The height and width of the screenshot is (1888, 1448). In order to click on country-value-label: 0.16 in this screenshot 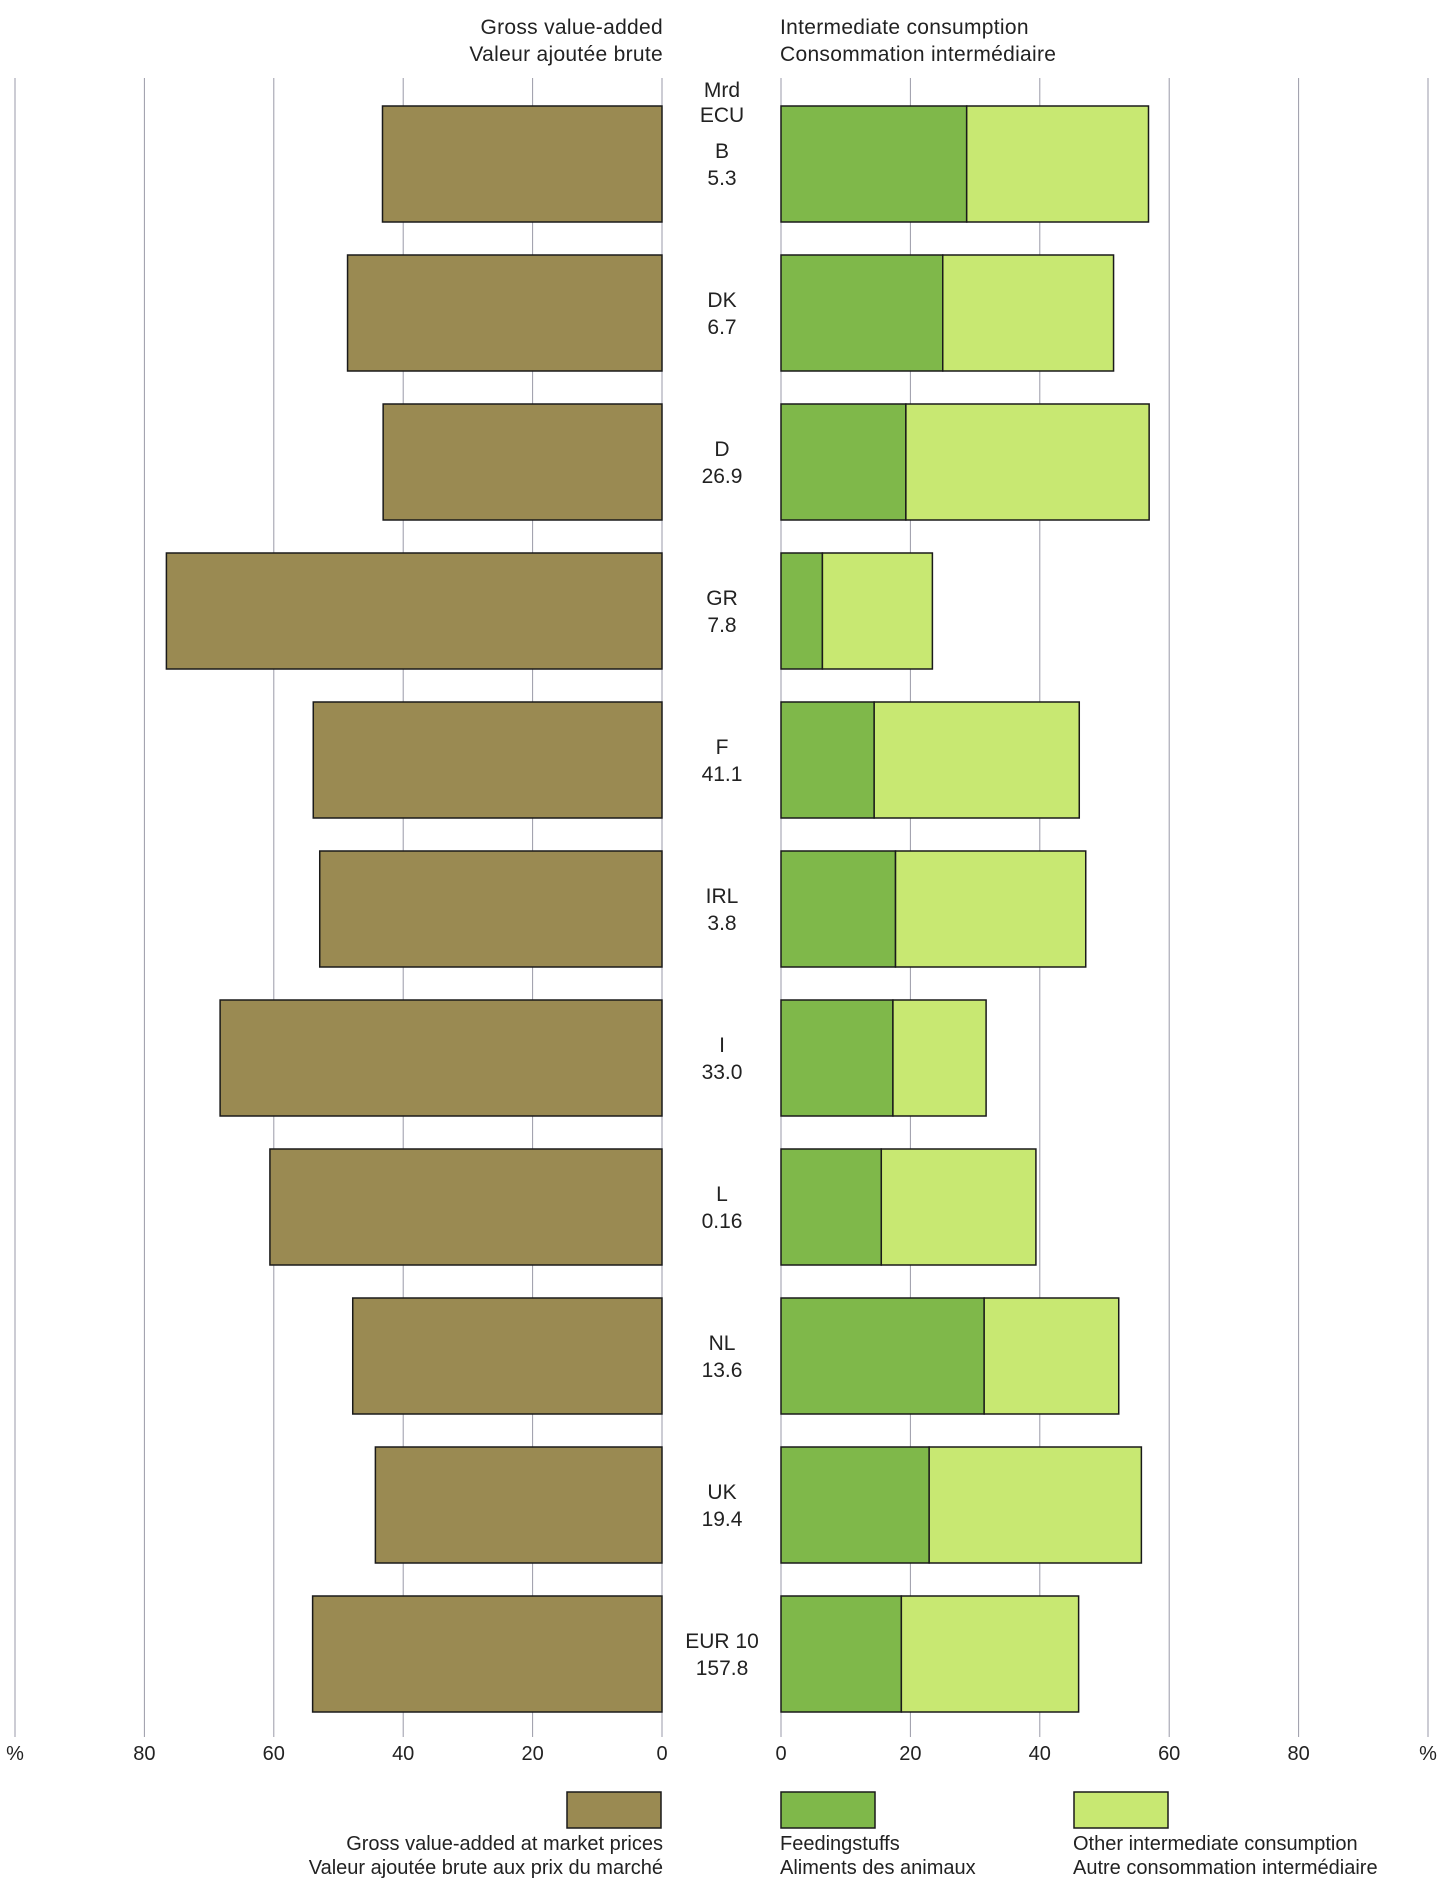, I will do `click(722, 1221)`.